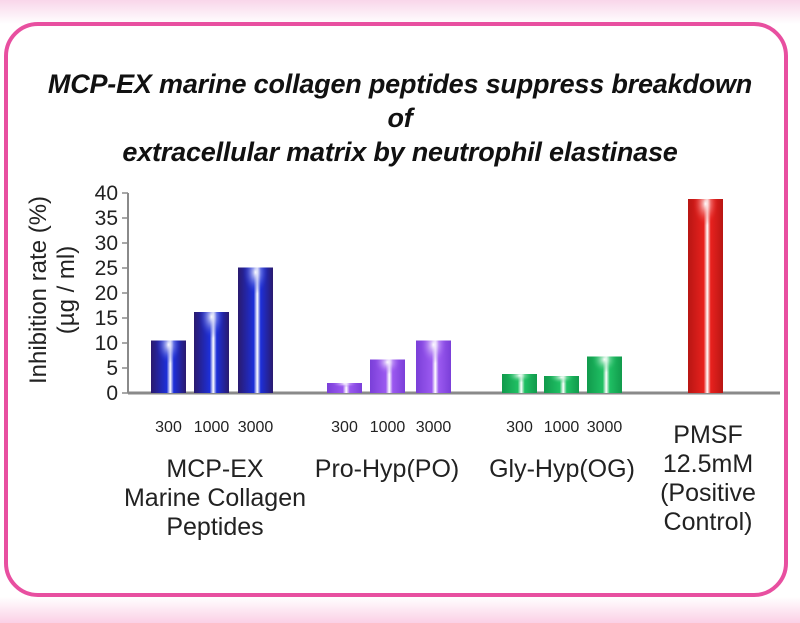  I want to click on y-tick-label: 20, so click(106, 293).